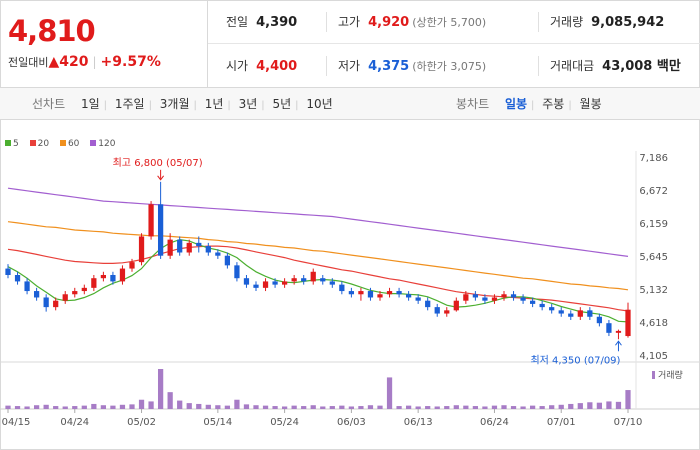  What do you see at coordinates (473, 104) in the screenshot?
I see `candle-chart-title: 봉차트` at bounding box center [473, 104].